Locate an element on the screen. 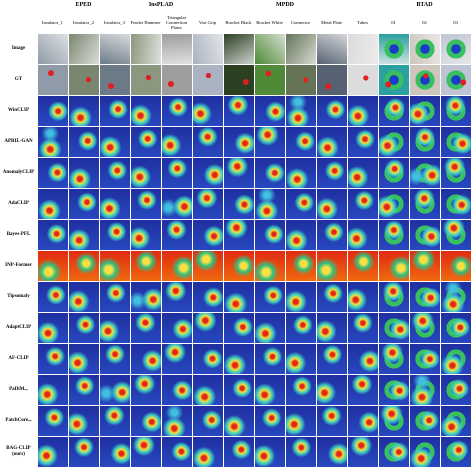 This screenshot has height=467, width=474. group-label: InsPLAD is located at coordinates (161, 5).